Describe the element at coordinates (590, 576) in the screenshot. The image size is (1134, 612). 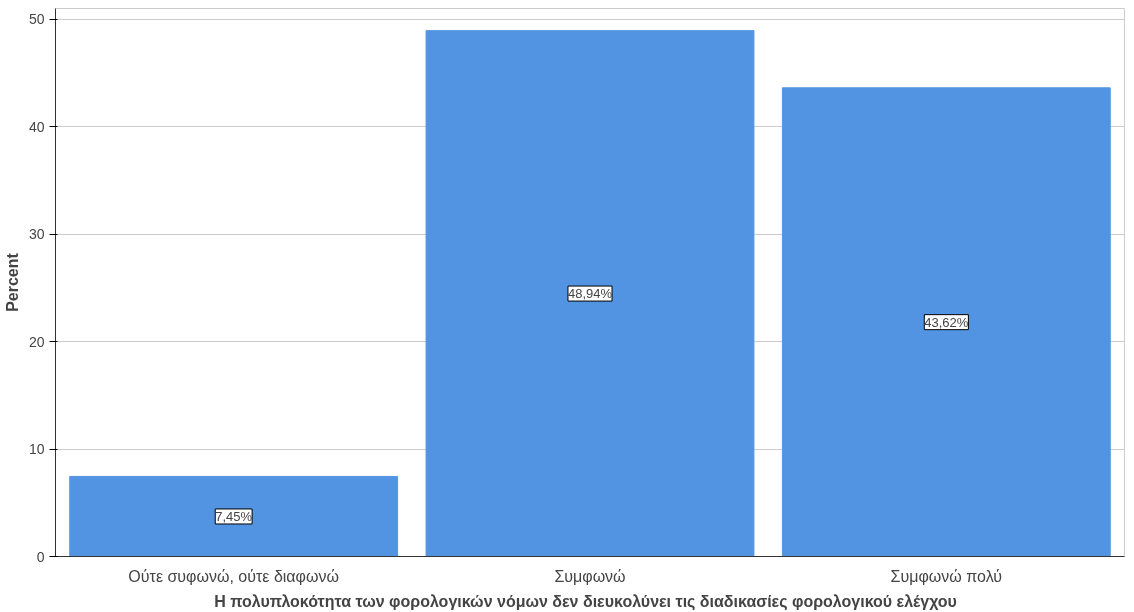
I see `x-tick-label: Συμφωνώ` at that location.